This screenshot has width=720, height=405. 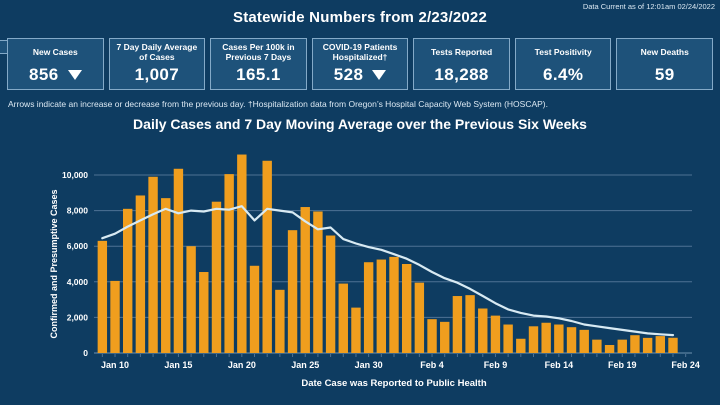 I want to click on stat-card-label: New Cases, so click(x=55, y=52).